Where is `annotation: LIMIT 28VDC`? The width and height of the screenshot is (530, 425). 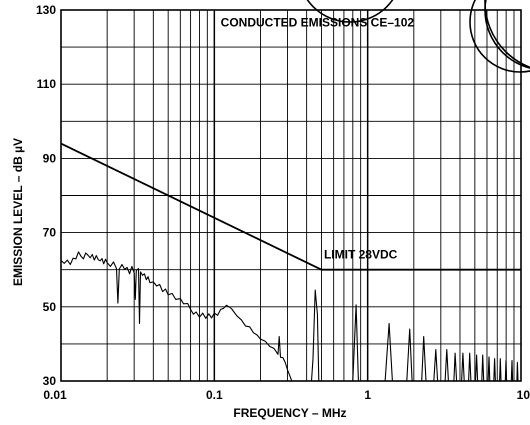 annotation: LIMIT 28VDC is located at coordinates (361, 255).